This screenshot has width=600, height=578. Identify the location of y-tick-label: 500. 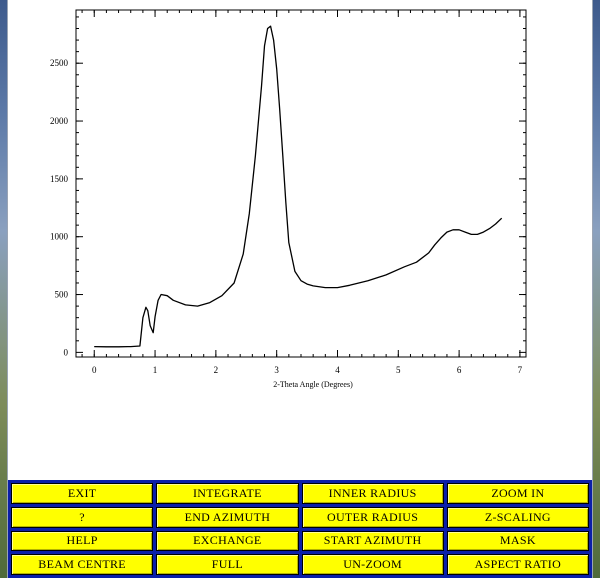
(62, 295).